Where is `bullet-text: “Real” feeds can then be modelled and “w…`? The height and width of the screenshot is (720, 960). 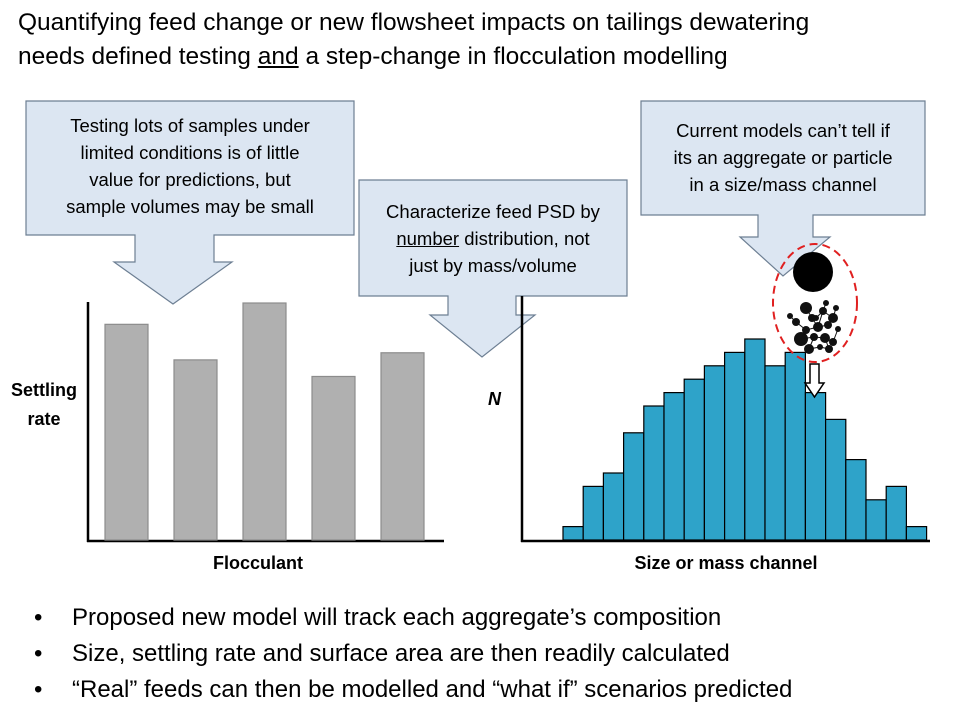 bullet-text: “Real” feeds can then be modelled and “w… is located at coordinates (432, 689).